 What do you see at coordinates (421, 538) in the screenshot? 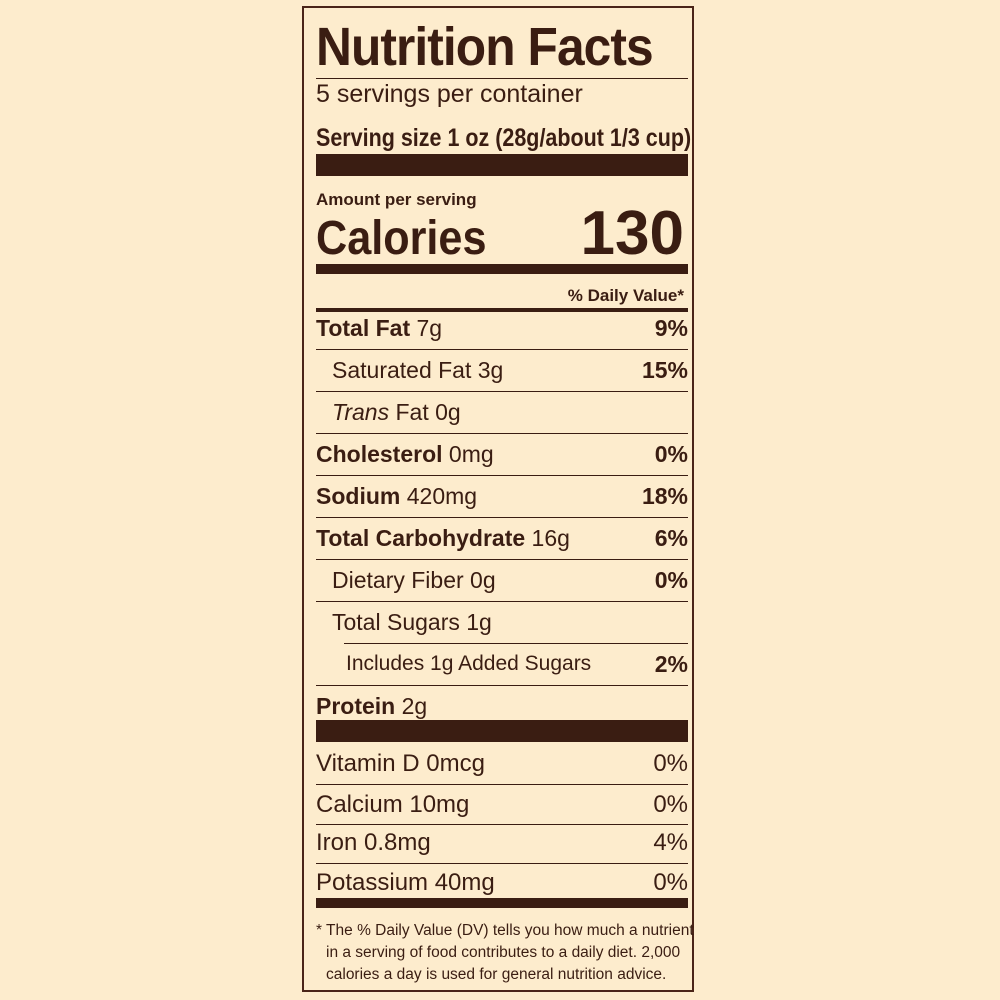
I see `nutrient-name: Total Carbohydrate` at bounding box center [421, 538].